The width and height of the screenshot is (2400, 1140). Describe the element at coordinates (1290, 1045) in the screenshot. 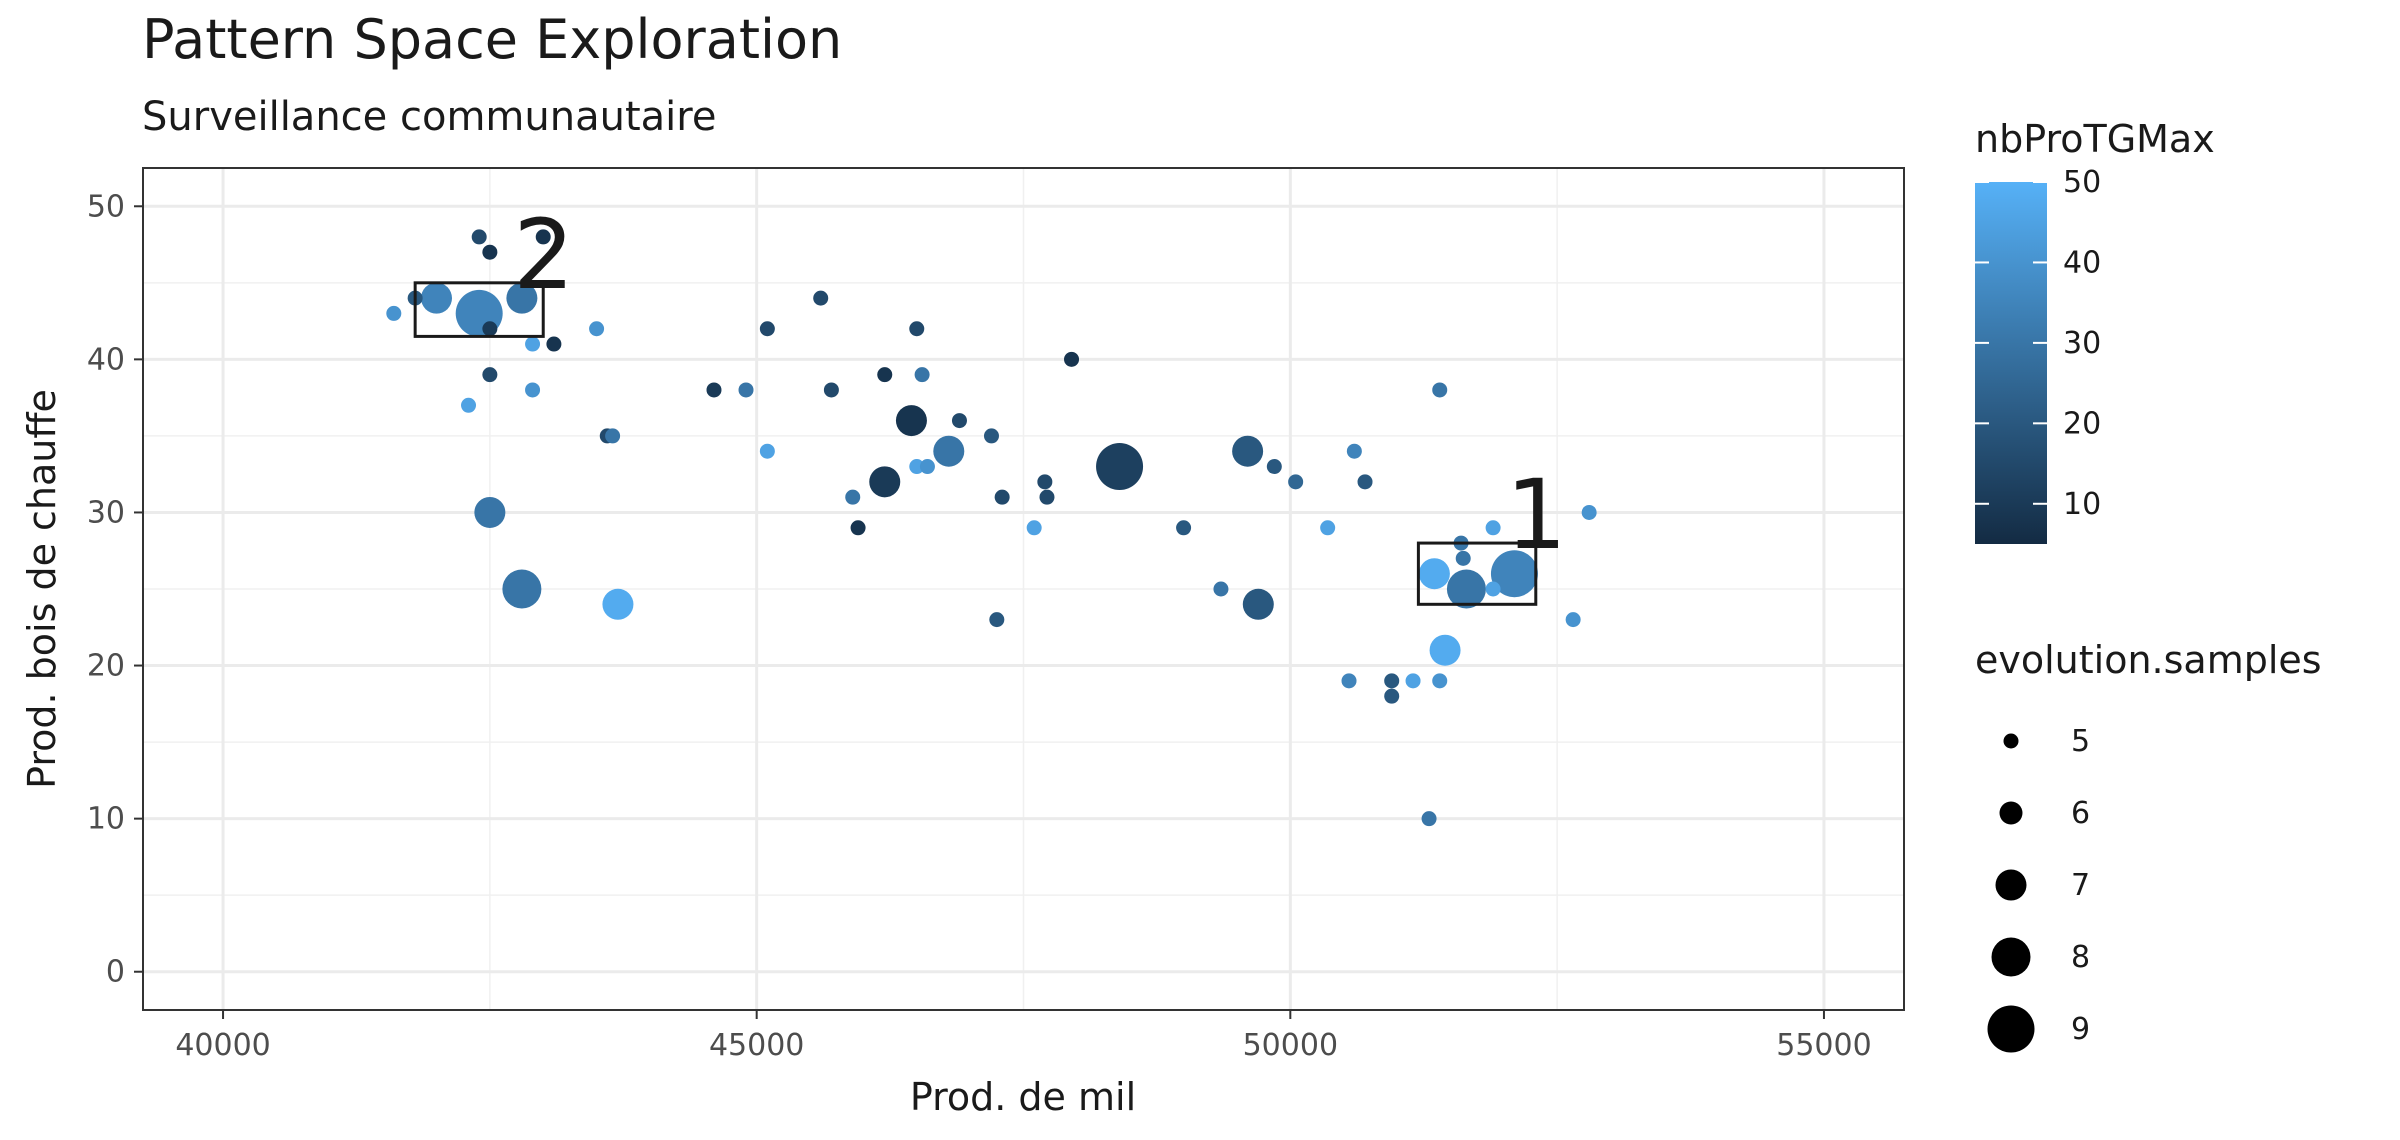

I see `x-tick-label: 50000` at that location.